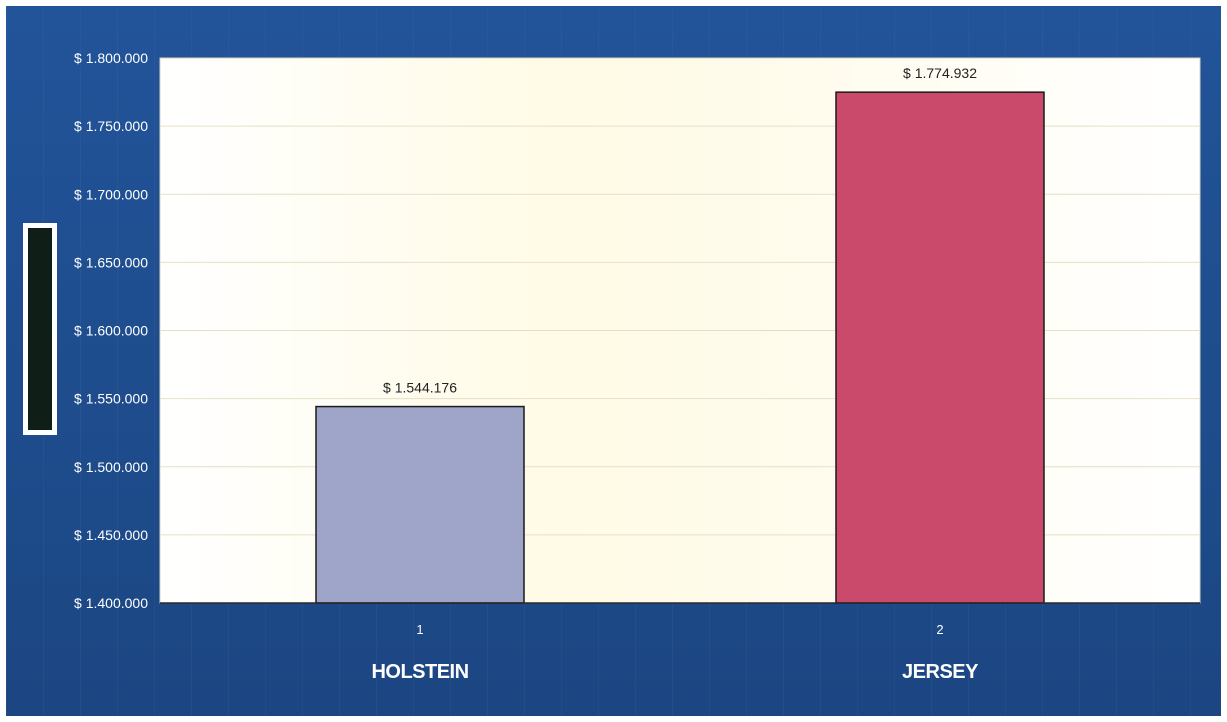 The height and width of the screenshot is (722, 1227). Describe the element at coordinates (111, 262) in the screenshot. I see `y-tick-label: $ 1.650.000` at that location.